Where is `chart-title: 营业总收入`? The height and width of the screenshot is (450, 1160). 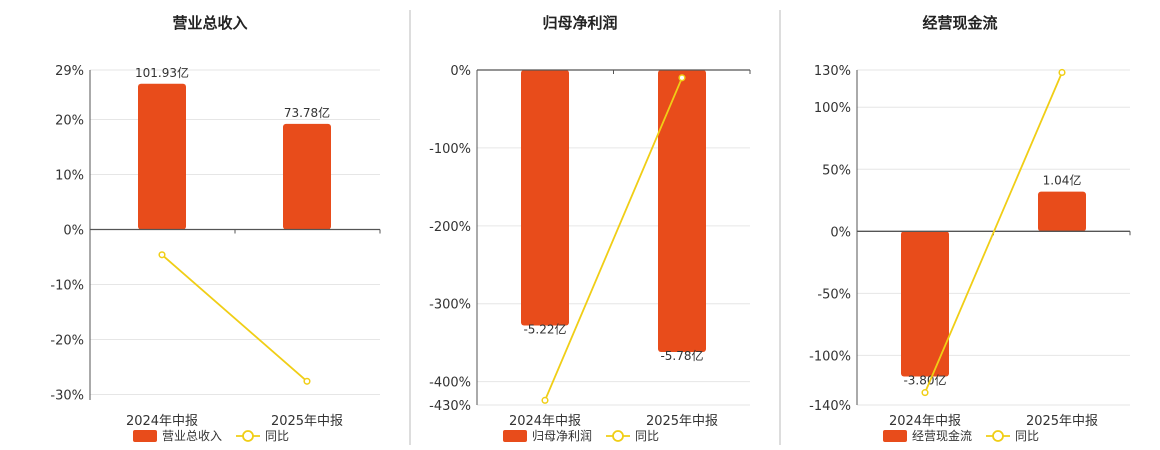 chart-title: 营业总收入 is located at coordinates (209, 23).